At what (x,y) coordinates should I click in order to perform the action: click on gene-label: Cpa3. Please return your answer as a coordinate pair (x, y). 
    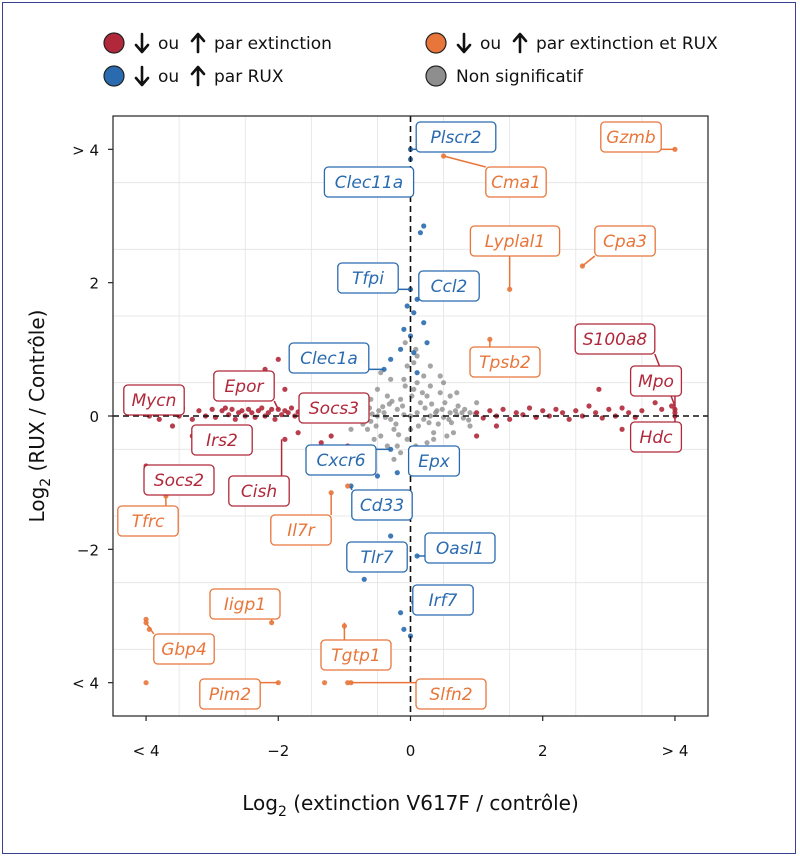
    Looking at the image, I should click on (625, 242).